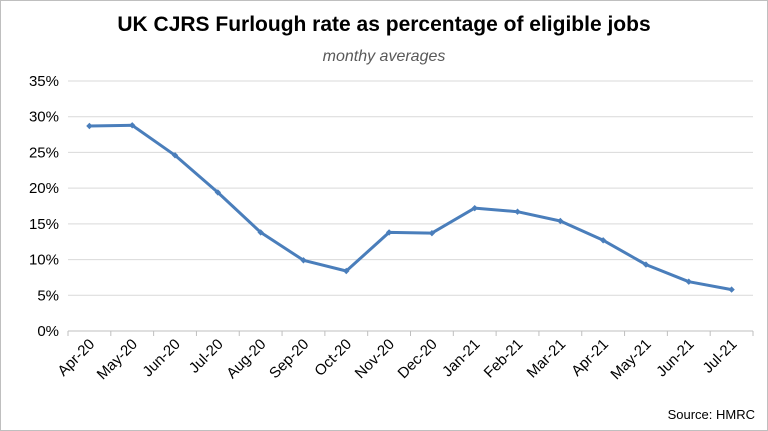 This screenshot has height=431, width=768. I want to click on x-tick-label: Jul-20, so click(206, 356).